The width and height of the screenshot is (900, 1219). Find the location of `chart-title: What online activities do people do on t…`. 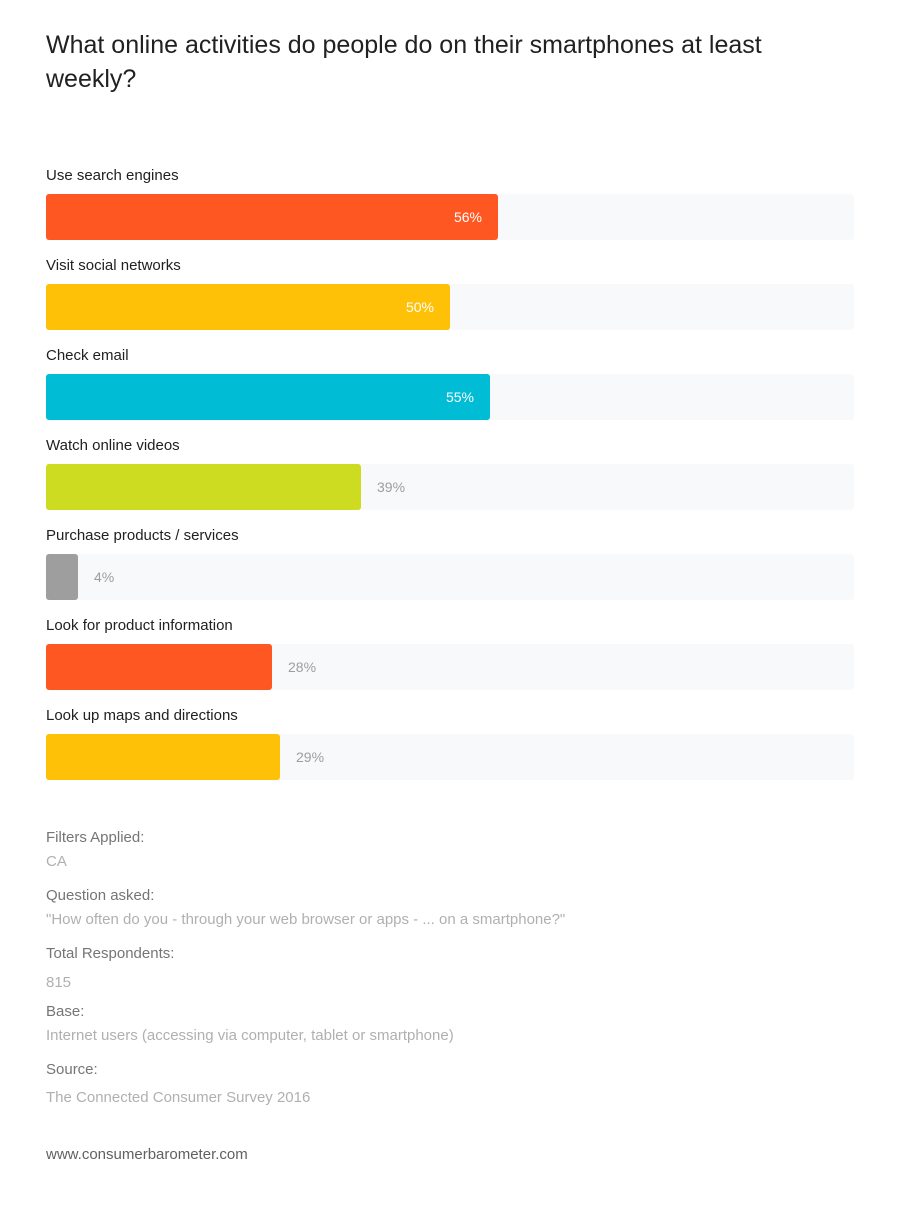

chart-title: What online activities do people do on t… is located at coordinates (404, 62).